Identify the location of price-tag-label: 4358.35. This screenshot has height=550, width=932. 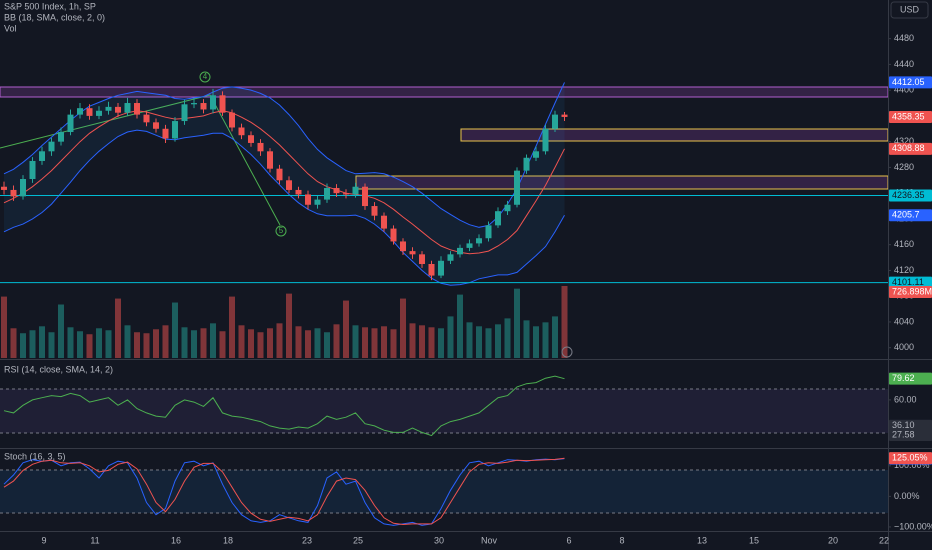
(908, 116).